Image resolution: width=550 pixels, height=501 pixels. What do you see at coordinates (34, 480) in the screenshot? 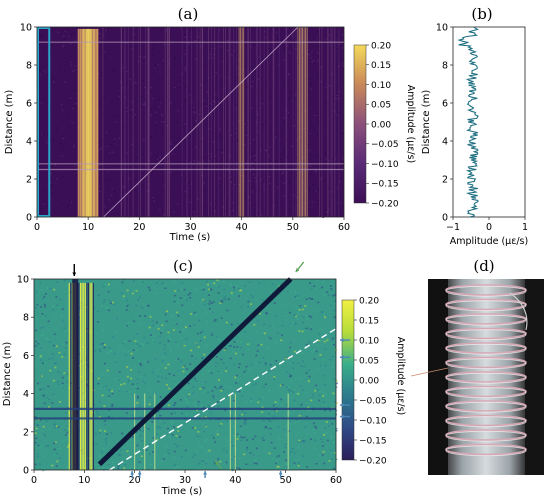
I see `panel-c-xtick-label: 0` at bounding box center [34, 480].